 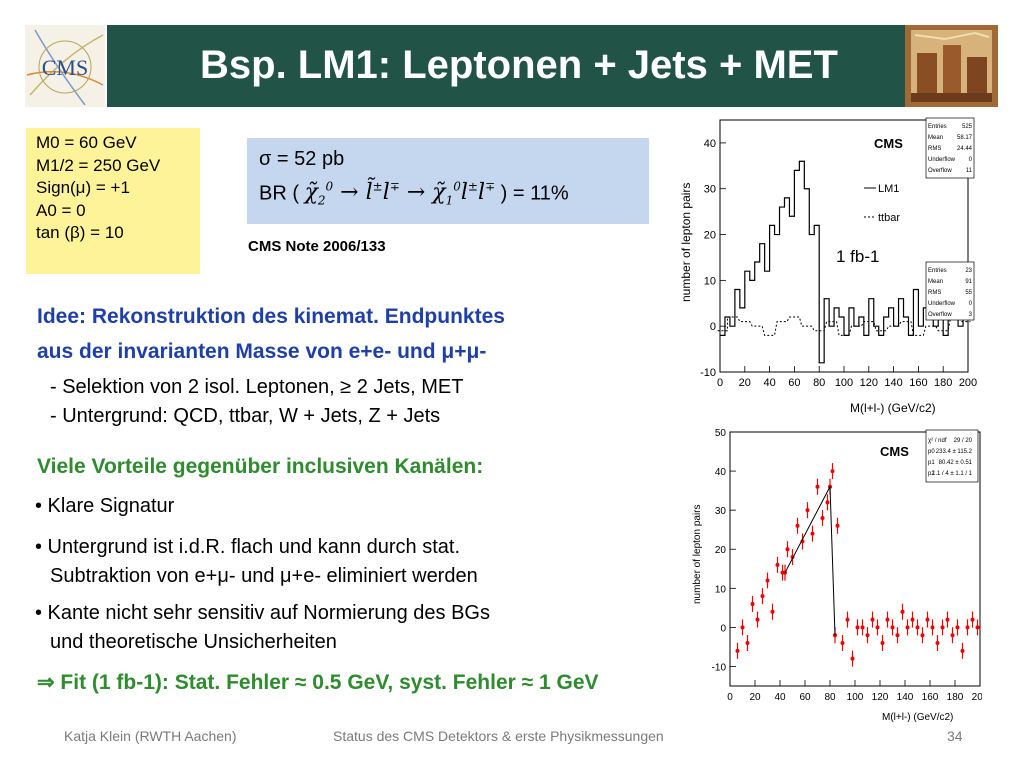 I want to click on stats-key: RMS, so click(x=934, y=149).